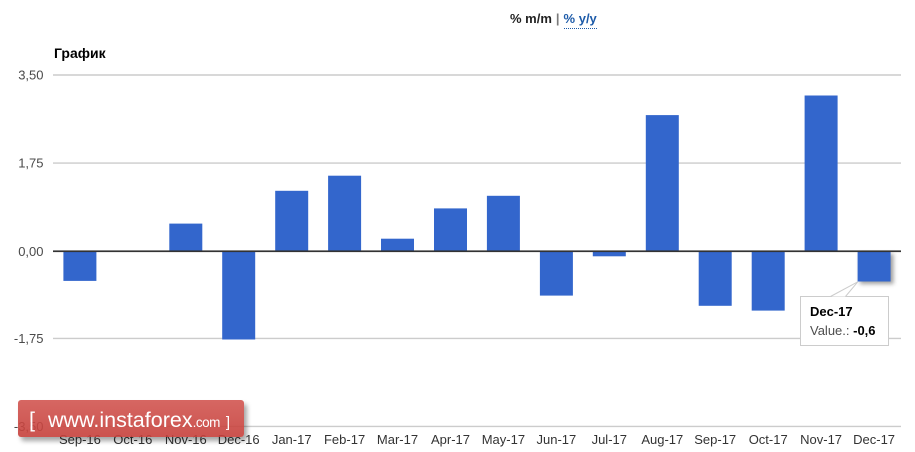  I want to click on svg-text: Sep-17, so click(715, 439).